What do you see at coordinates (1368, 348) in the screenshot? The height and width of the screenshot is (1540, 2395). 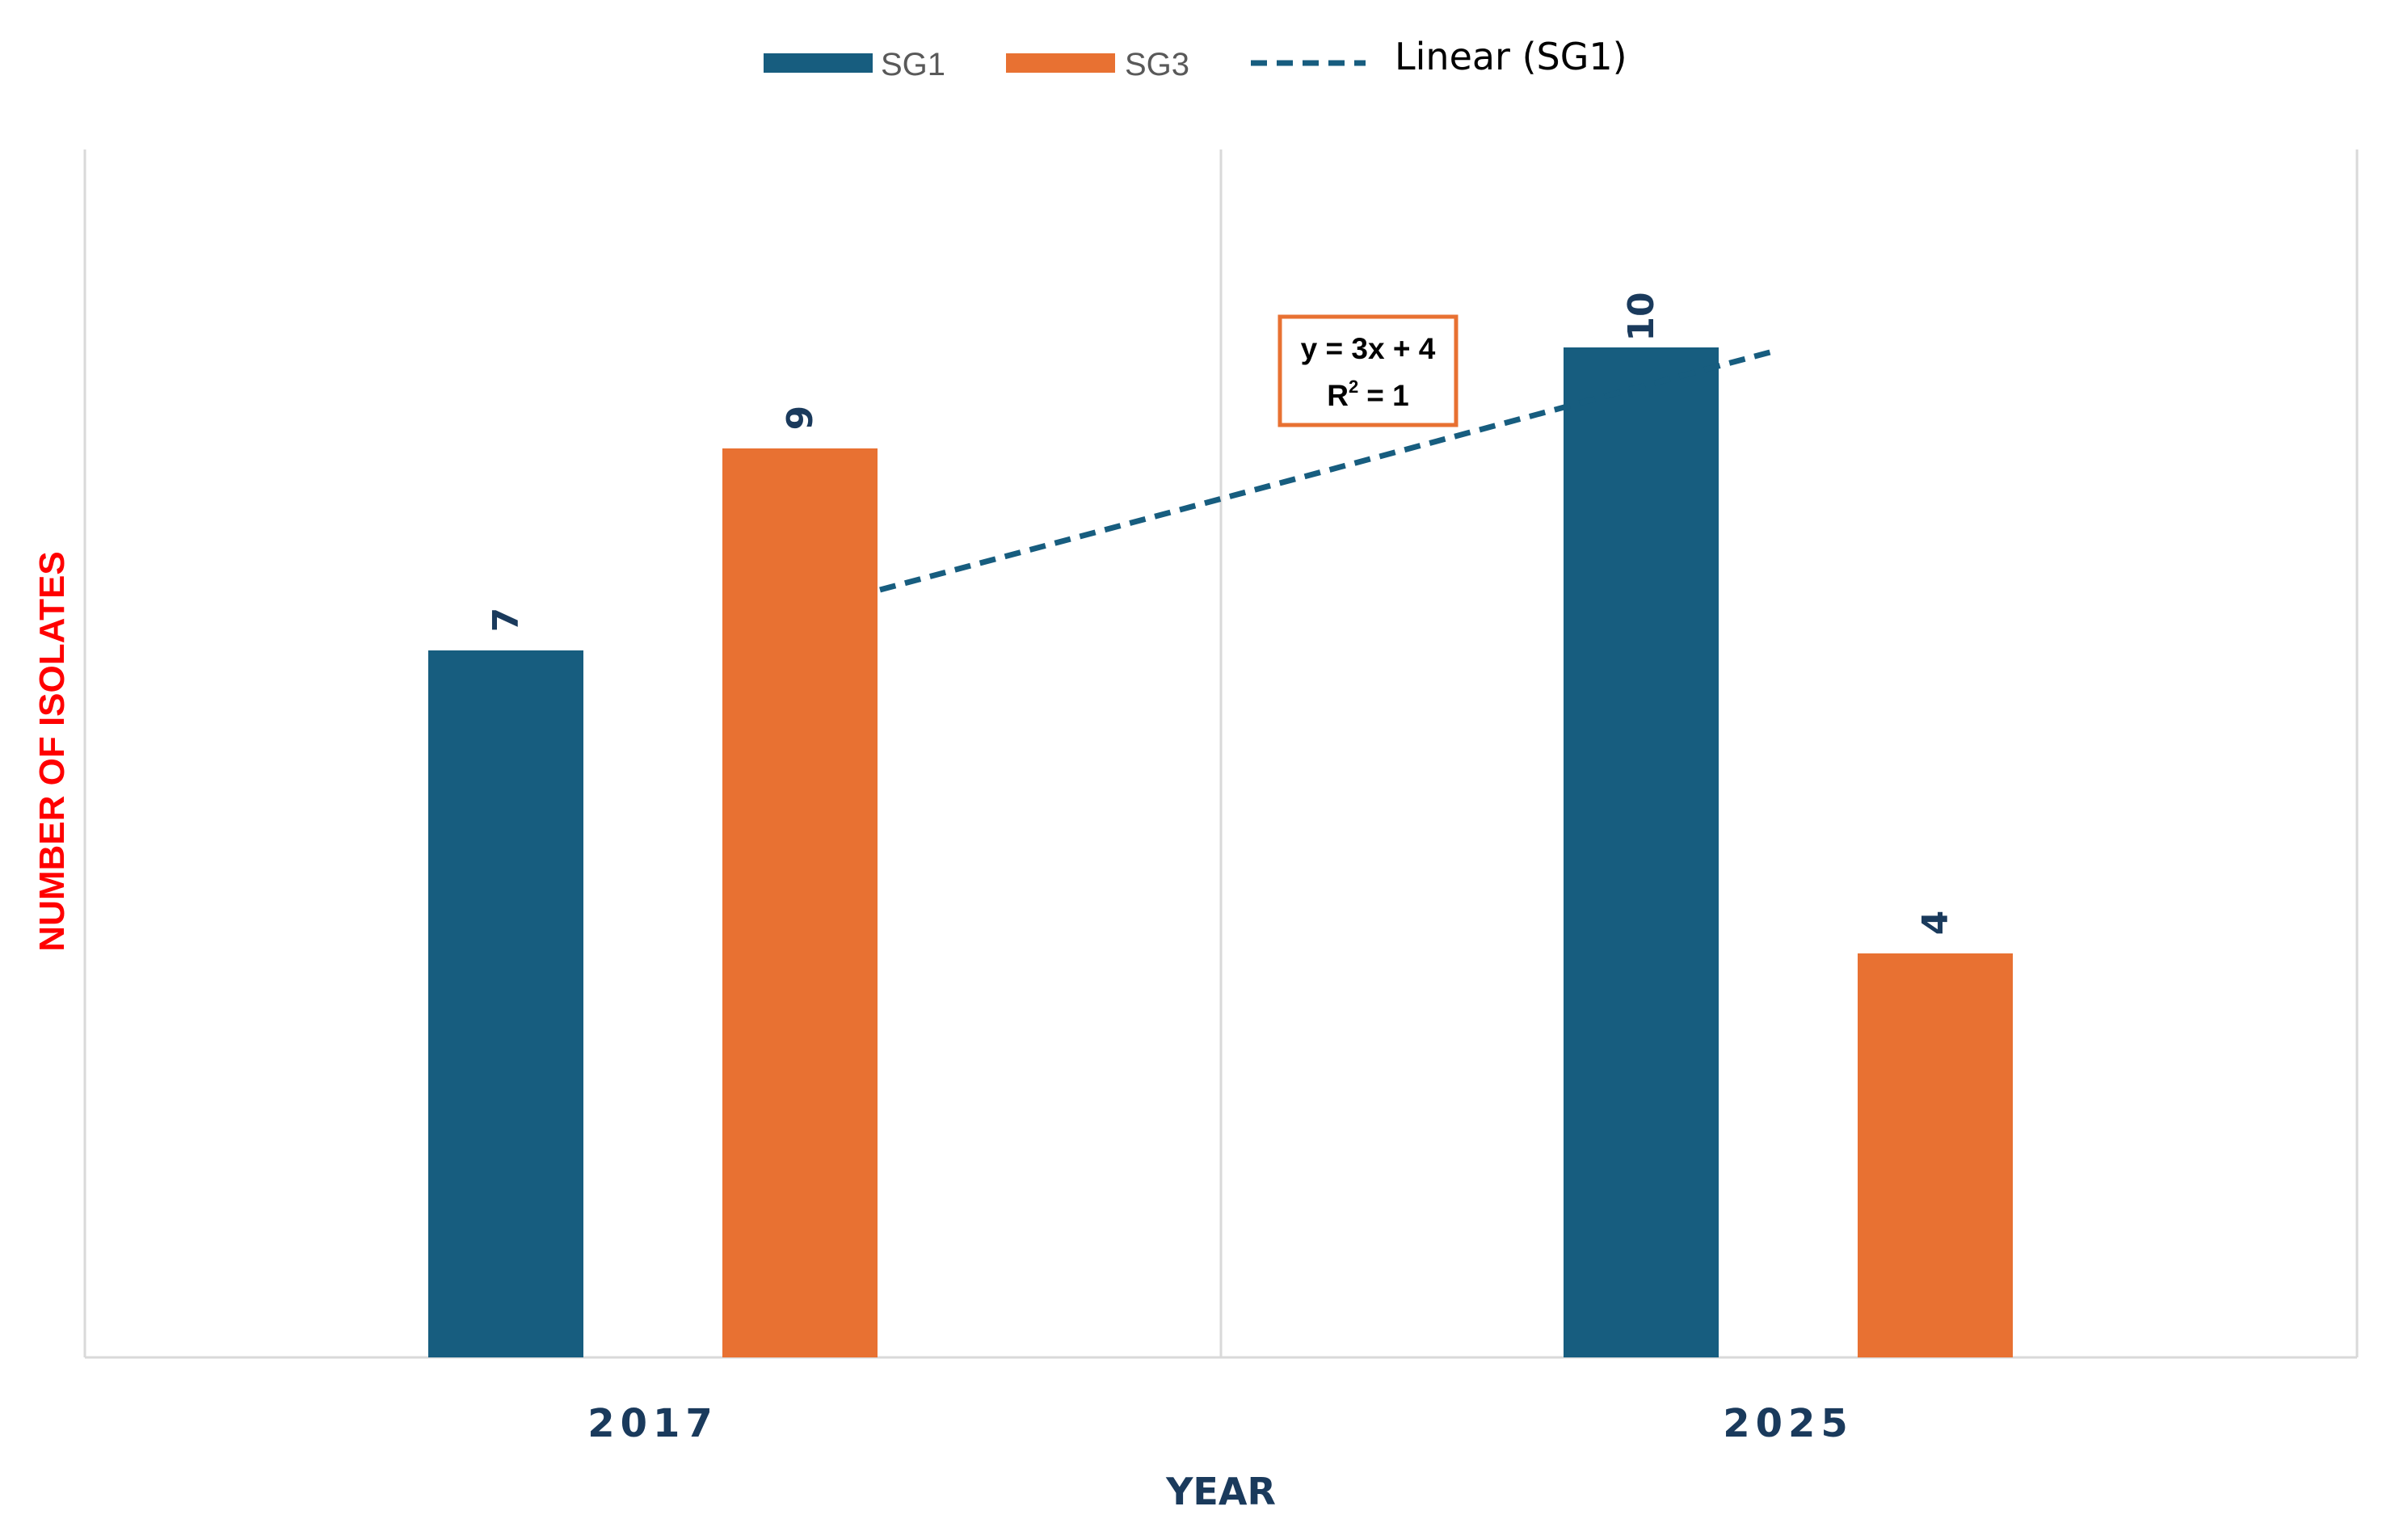 I see `trendline-equation: y = 3x + 4` at bounding box center [1368, 348].